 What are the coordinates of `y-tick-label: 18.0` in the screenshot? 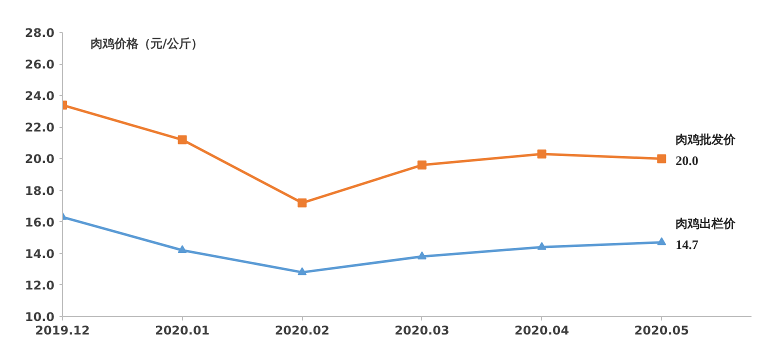 It's located at (39, 191).